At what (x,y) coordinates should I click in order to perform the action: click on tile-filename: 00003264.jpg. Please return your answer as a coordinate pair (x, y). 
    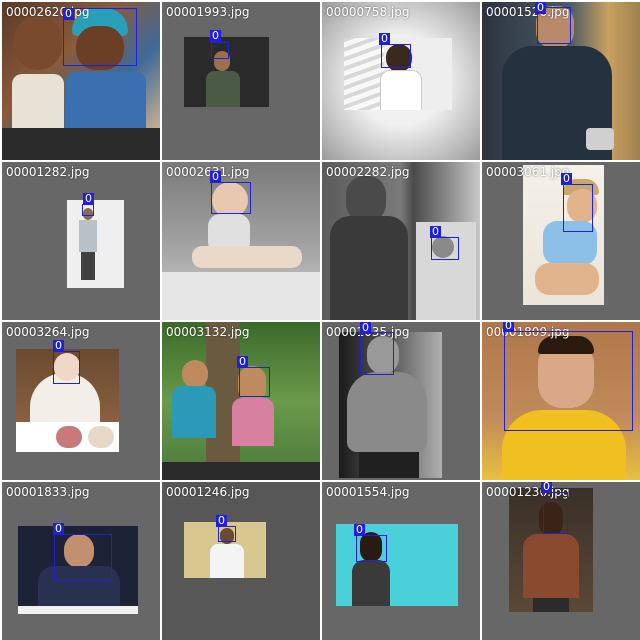
    Looking at the image, I should click on (48, 332).